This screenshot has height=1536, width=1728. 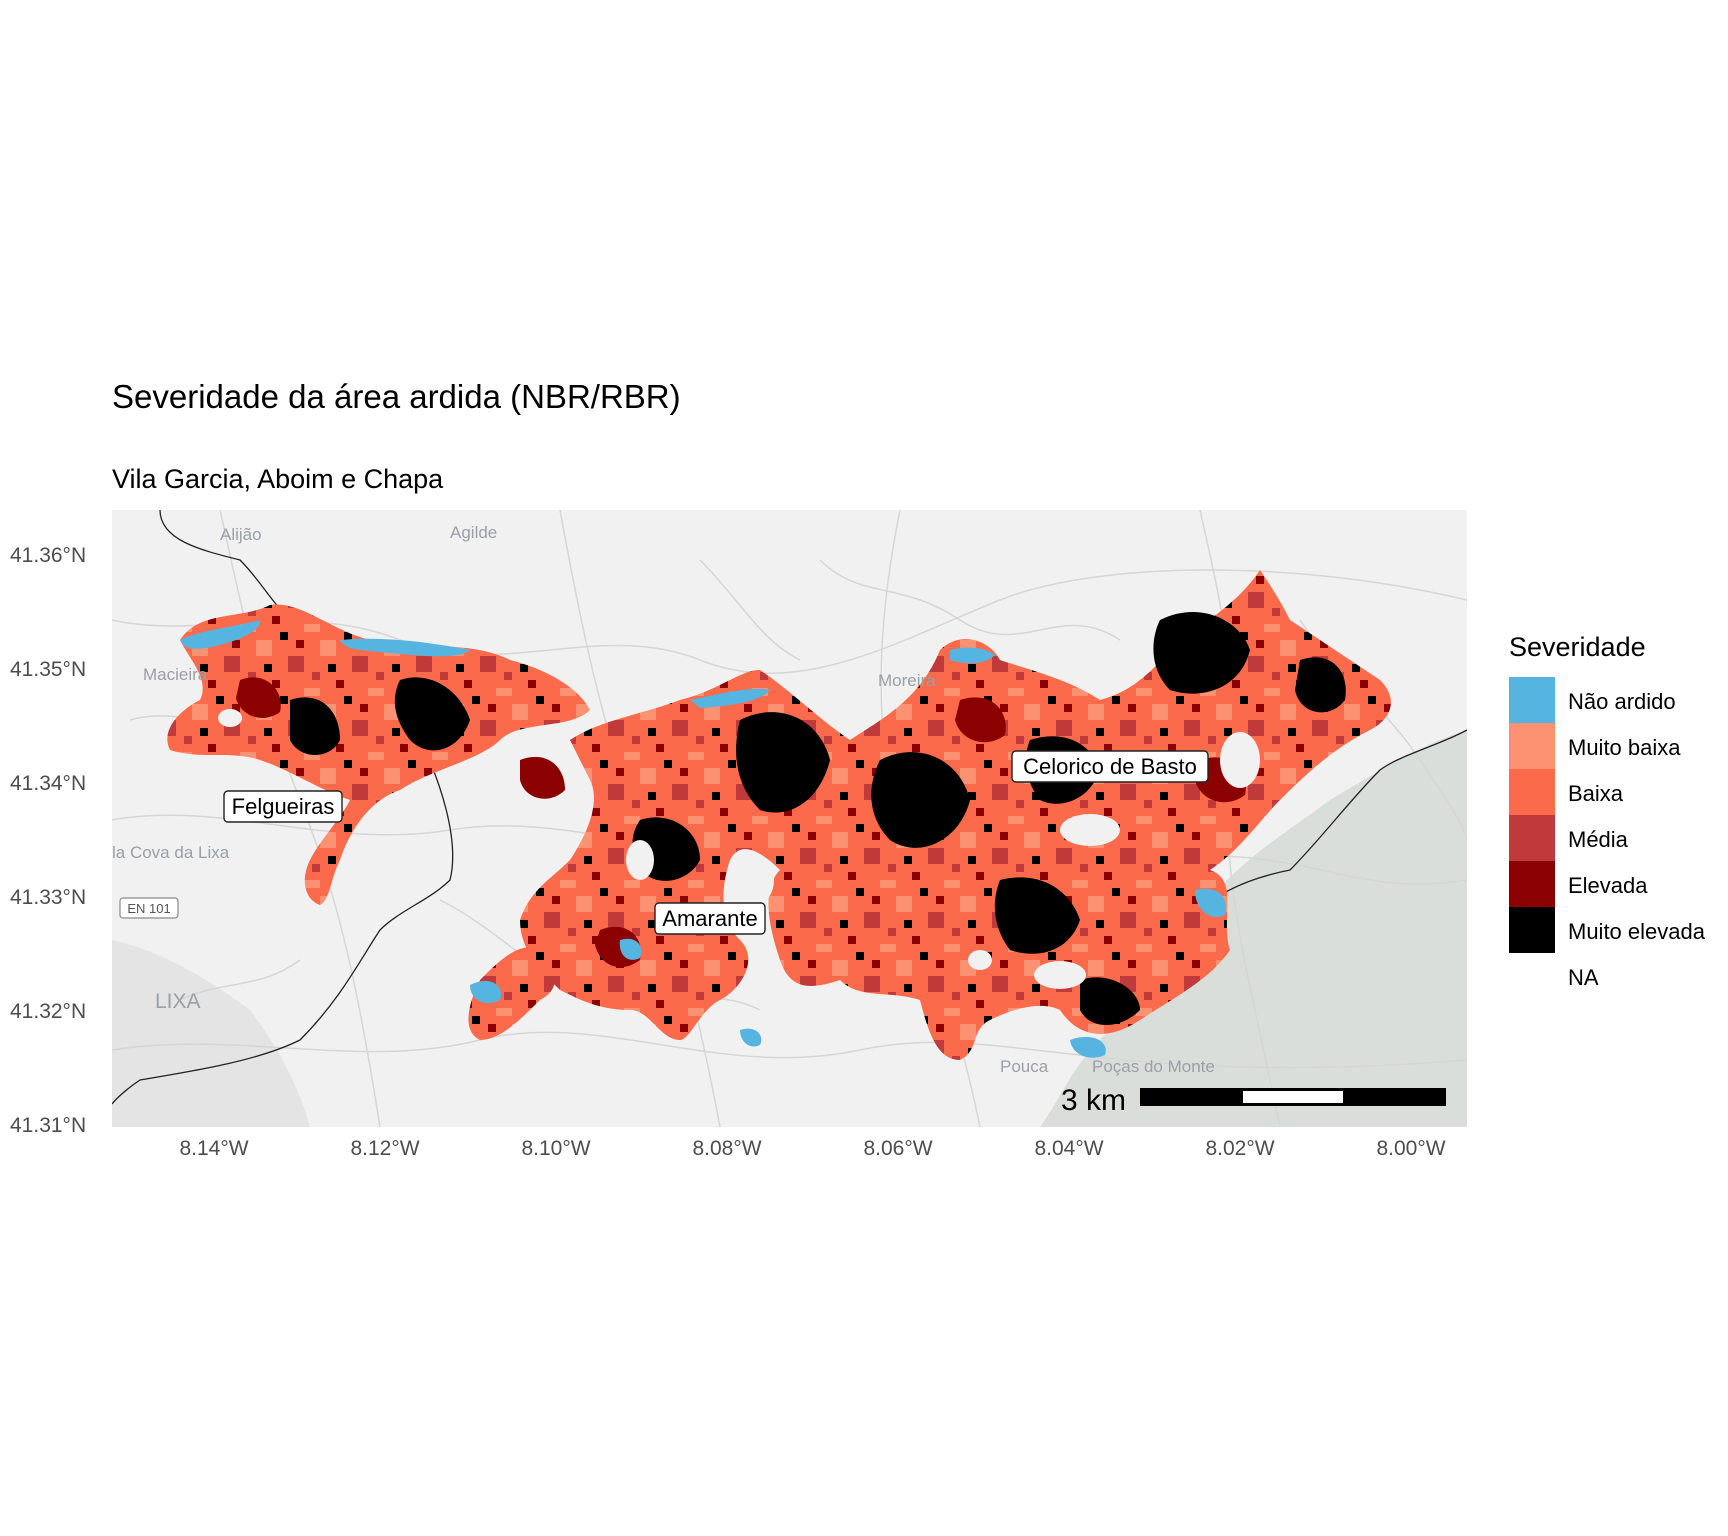 I want to click on place-label-celorico-de-basto: Celorico de Basto, so click(x=1110, y=766).